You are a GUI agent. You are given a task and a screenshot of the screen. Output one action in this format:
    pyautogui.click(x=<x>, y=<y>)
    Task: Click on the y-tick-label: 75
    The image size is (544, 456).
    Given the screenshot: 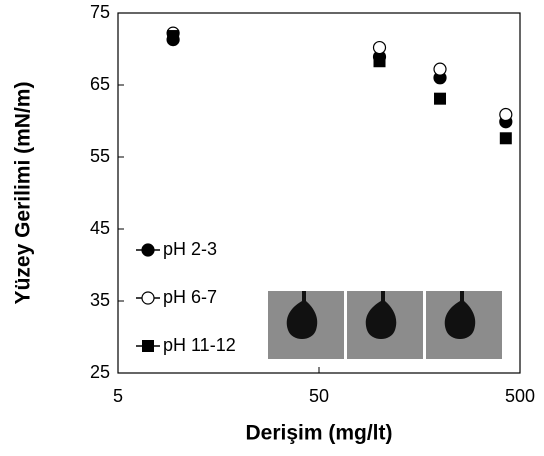 What is the action you would take?
    pyautogui.click(x=100, y=12)
    